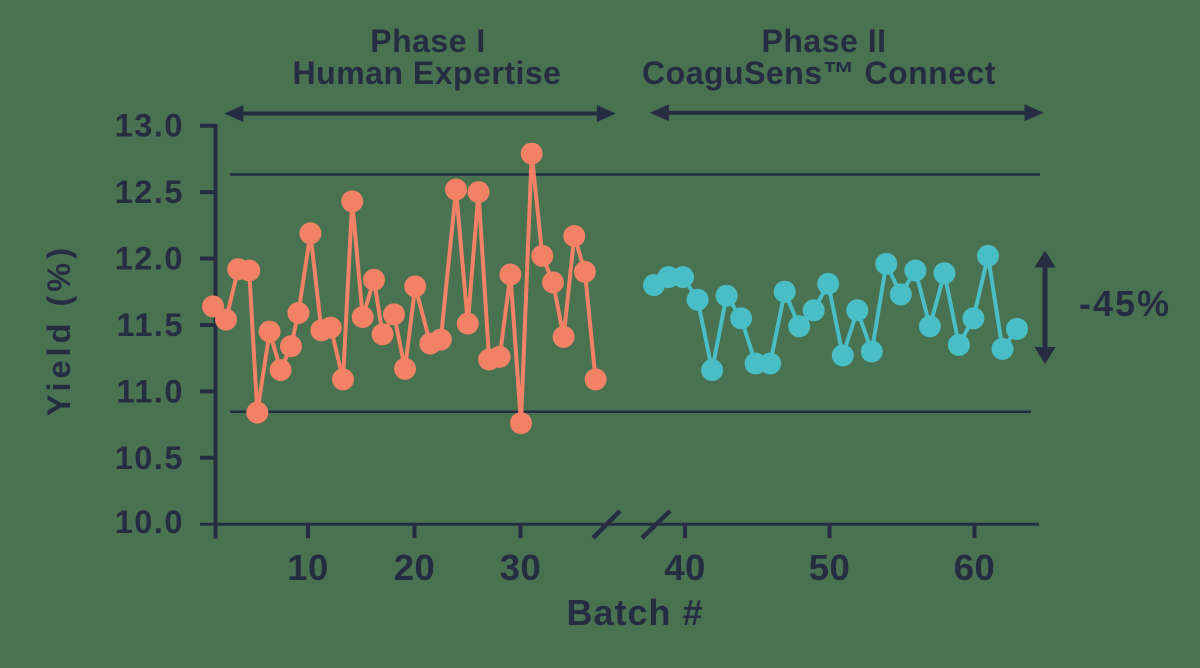 This screenshot has width=1200, height=668. What do you see at coordinates (521, 567) in the screenshot?
I see `svg-text: 30` at bounding box center [521, 567].